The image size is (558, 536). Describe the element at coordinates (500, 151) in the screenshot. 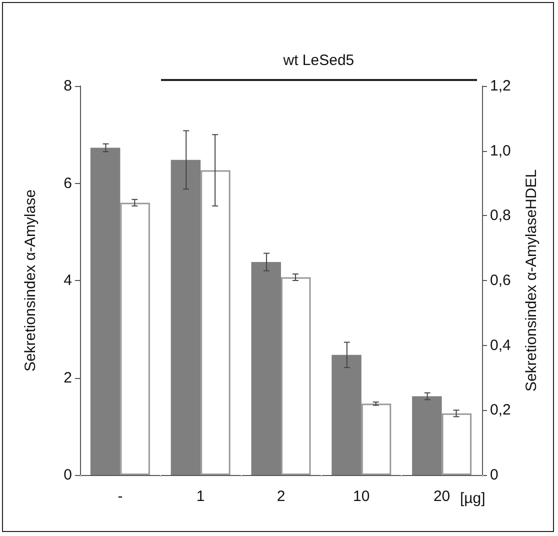

I see `y2-tick-label: 1,0` at that location.